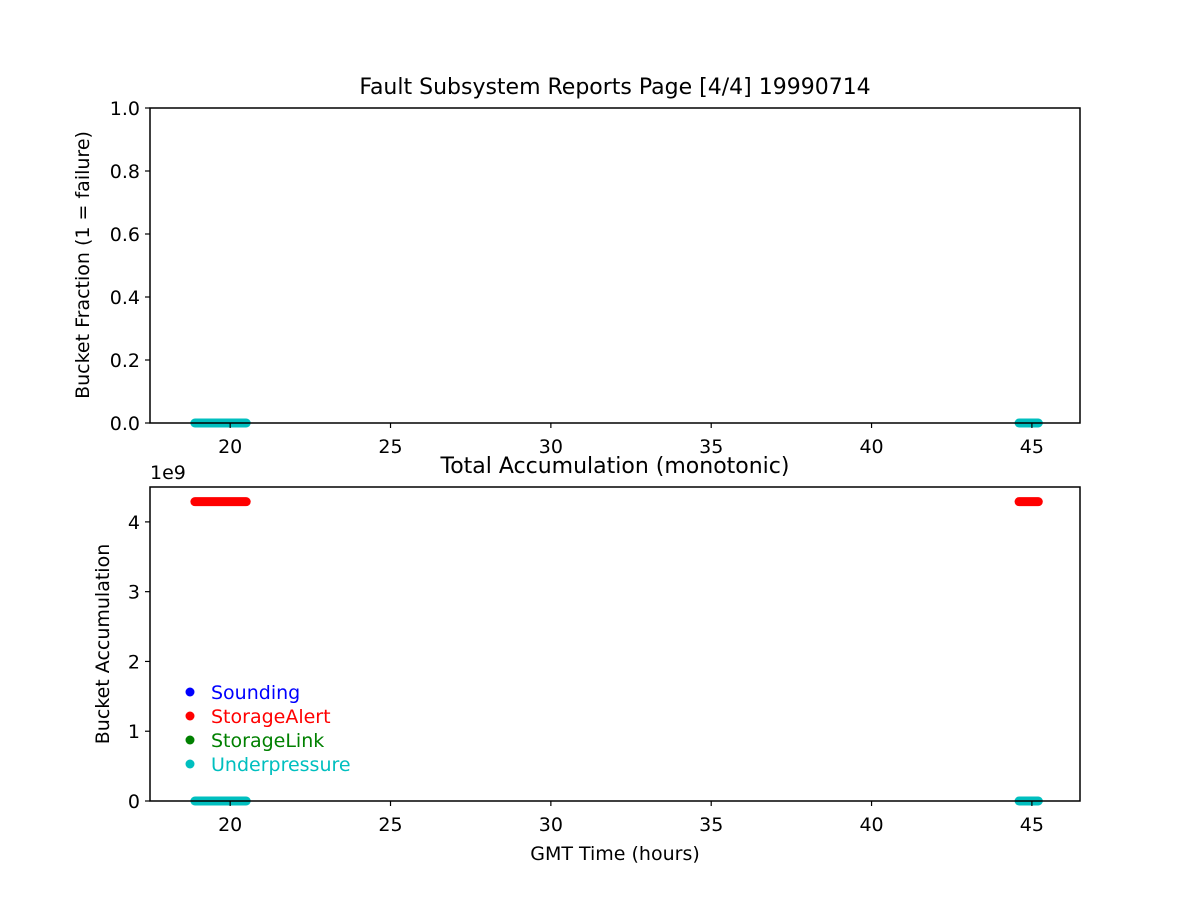 The image size is (1200, 900). What do you see at coordinates (271, 717) in the screenshot?
I see `legend-label-storagealert: StorageAlert` at bounding box center [271, 717].